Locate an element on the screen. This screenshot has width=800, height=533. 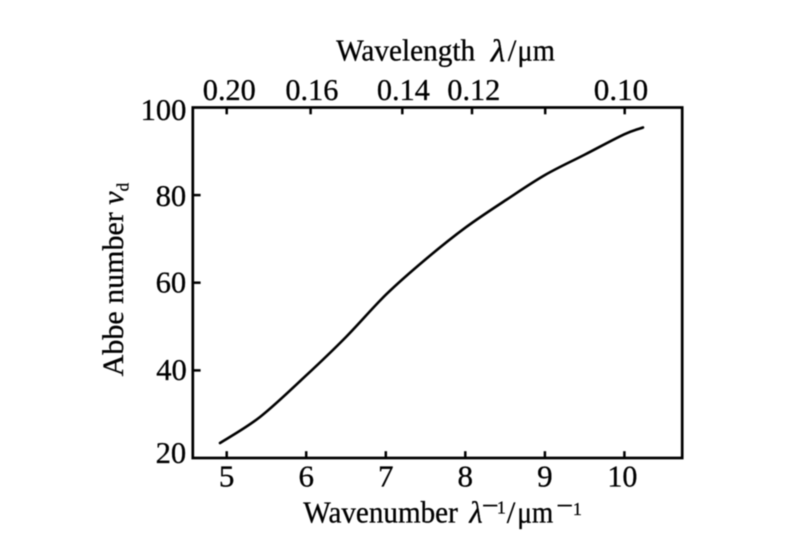
svg-text: Wavelength is located at coordinates (405, 49).